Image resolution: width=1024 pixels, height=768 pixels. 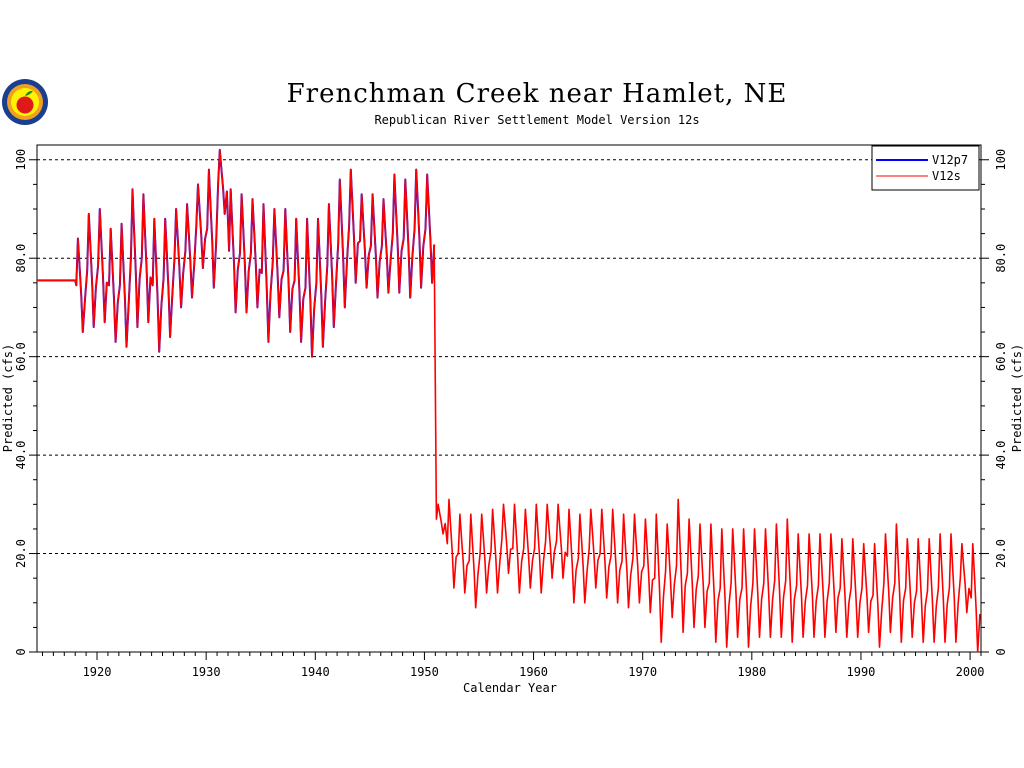 I want to click on logo, so click(x=25, y=102).